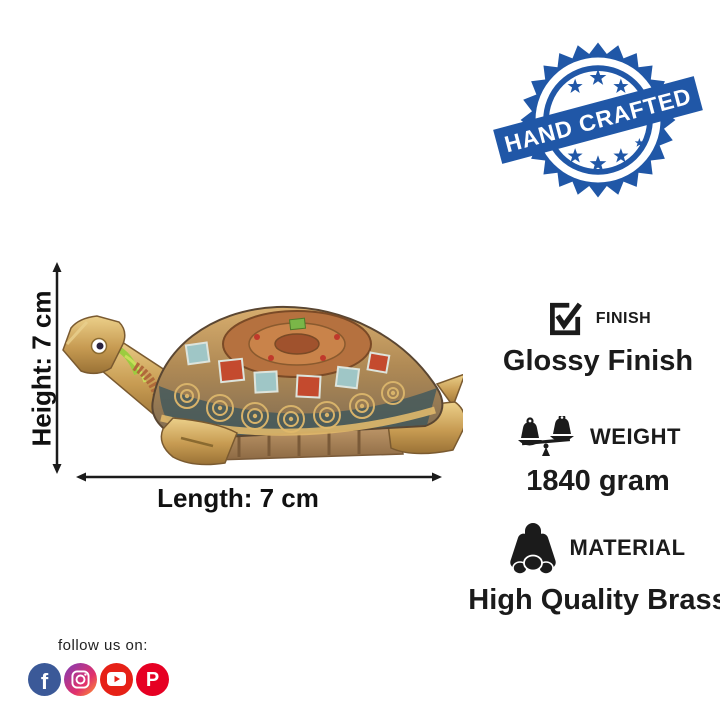 The width and height of the screenshot is (720, 720). I want to click on youtube-icon, so click(116, 679).